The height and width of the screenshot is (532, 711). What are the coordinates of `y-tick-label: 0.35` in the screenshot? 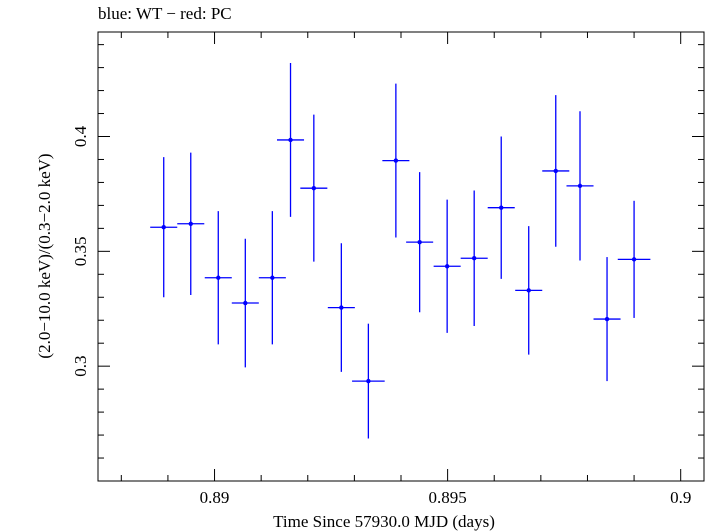 It's located at (80, 251).